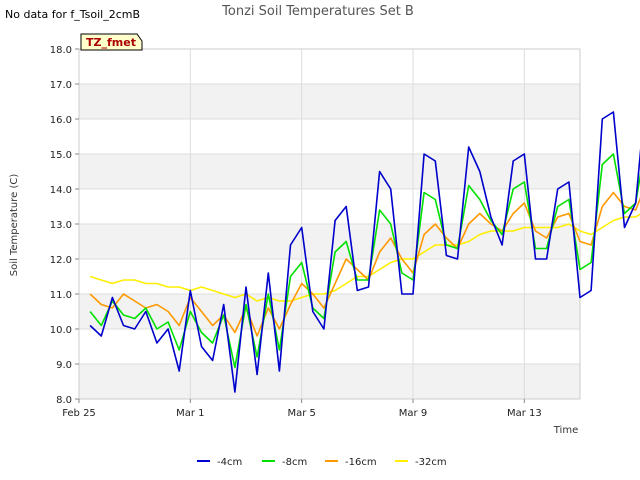 This screenshot has width=640, height=480. I want to click on y-axis-label: Soil Temperature (C), so click(14, 225).